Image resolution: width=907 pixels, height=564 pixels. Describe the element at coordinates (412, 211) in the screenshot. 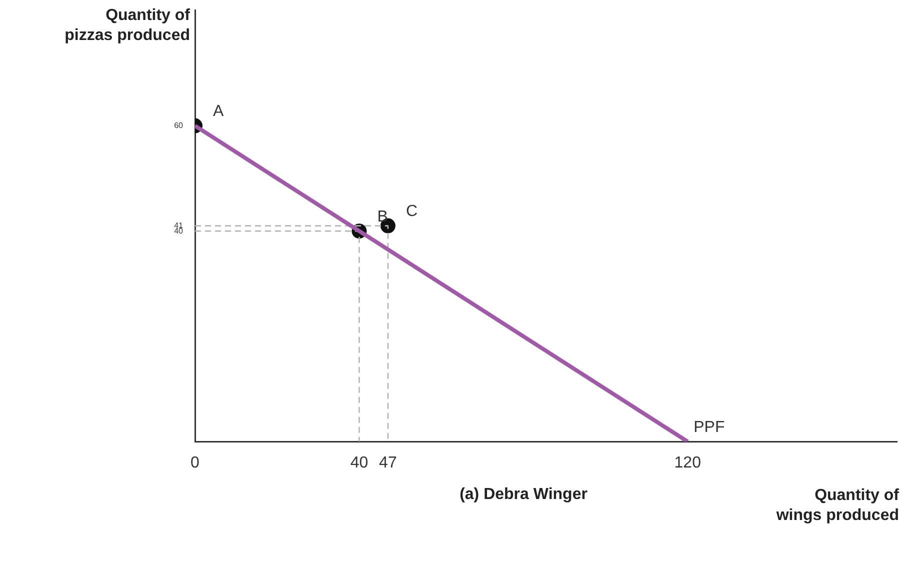

I see `annotation: C` at that location.